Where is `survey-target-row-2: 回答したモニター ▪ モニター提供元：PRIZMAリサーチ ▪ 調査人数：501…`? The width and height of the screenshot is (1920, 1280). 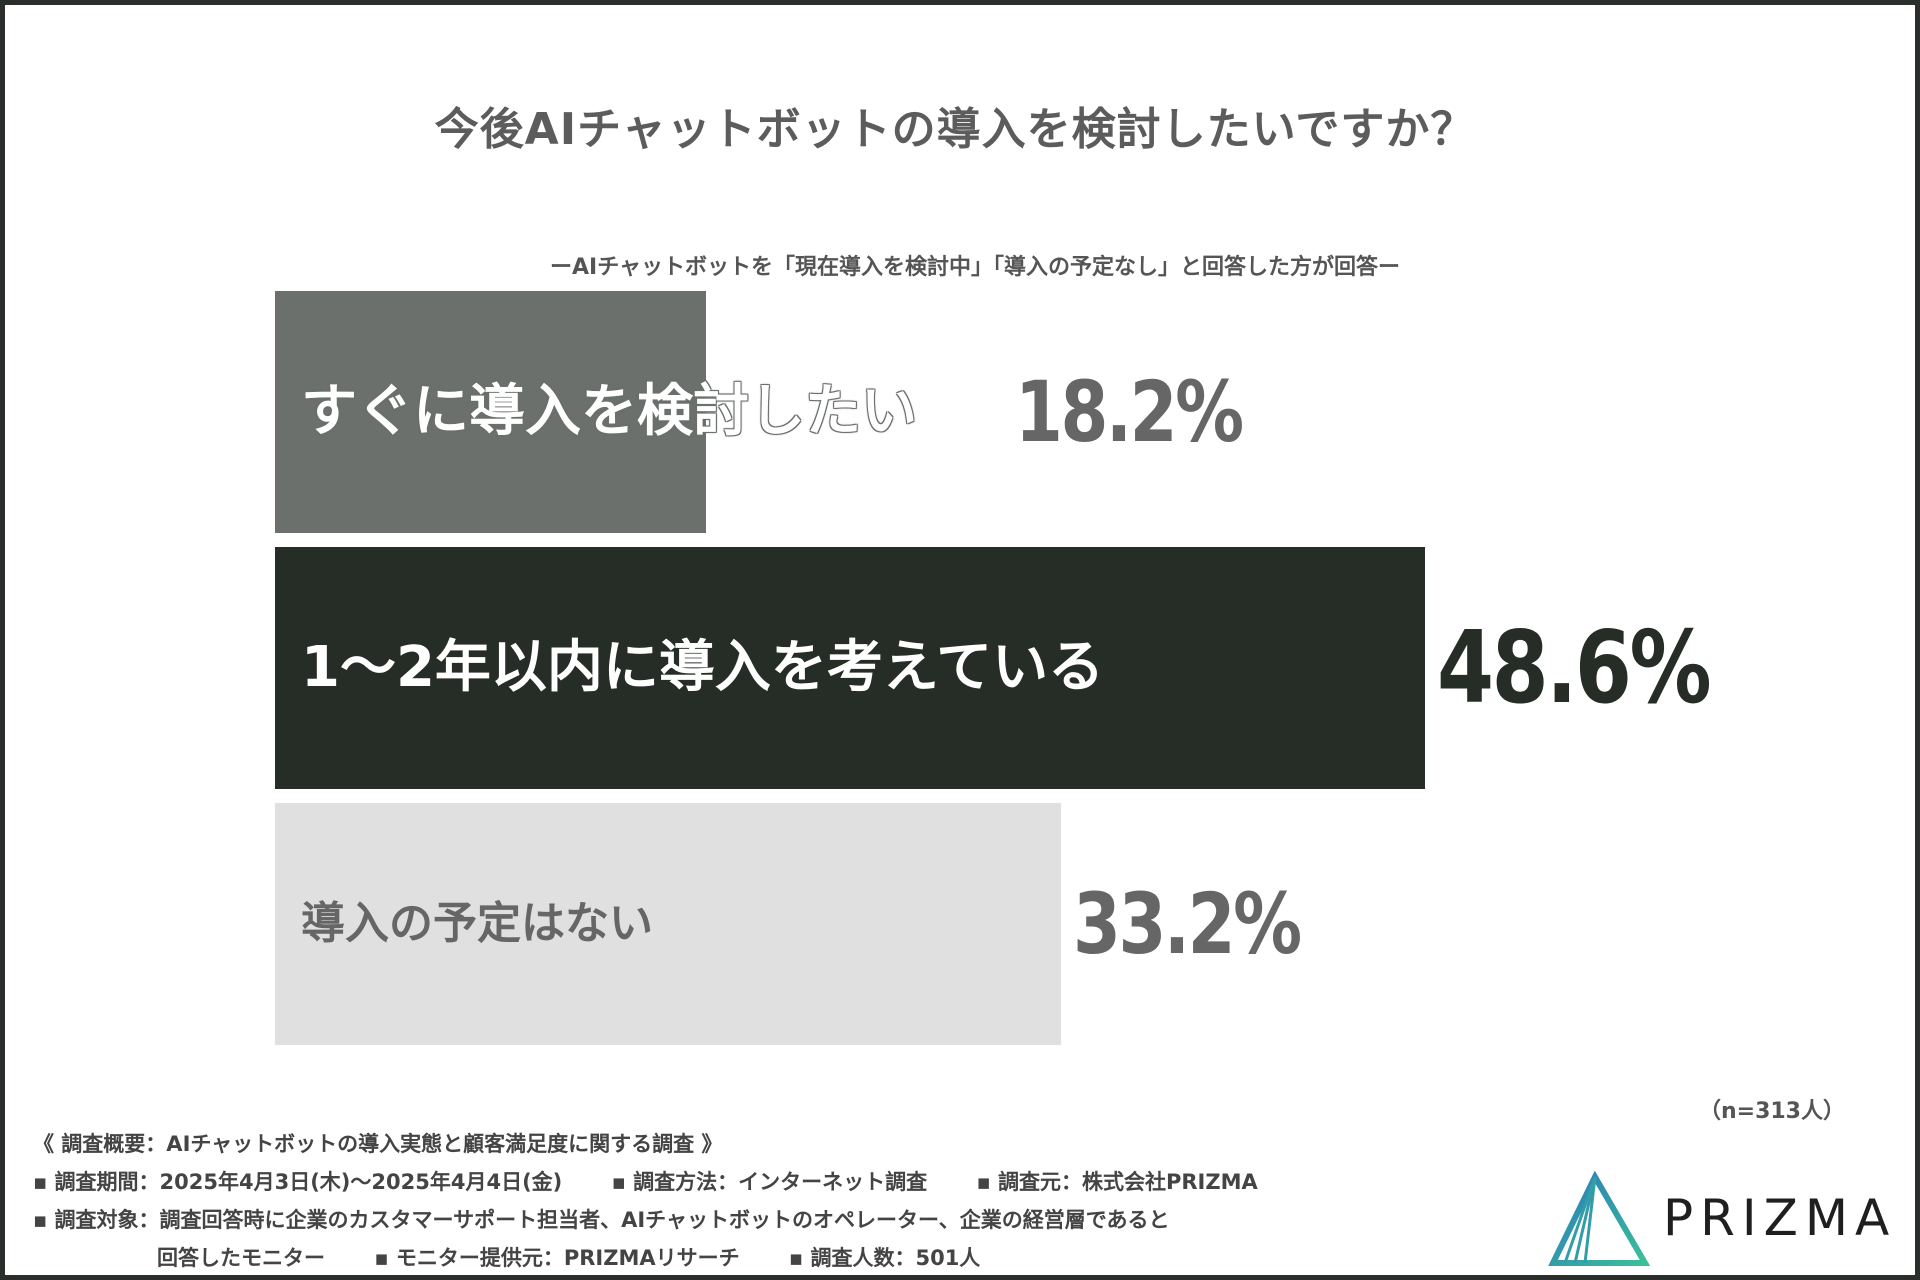
survey-target-row-2: 回答したモニター ▪ モニター提供元：PRIZMAリサーチ ▪ 調査人数：501… is located at coordinates (666, 1258).